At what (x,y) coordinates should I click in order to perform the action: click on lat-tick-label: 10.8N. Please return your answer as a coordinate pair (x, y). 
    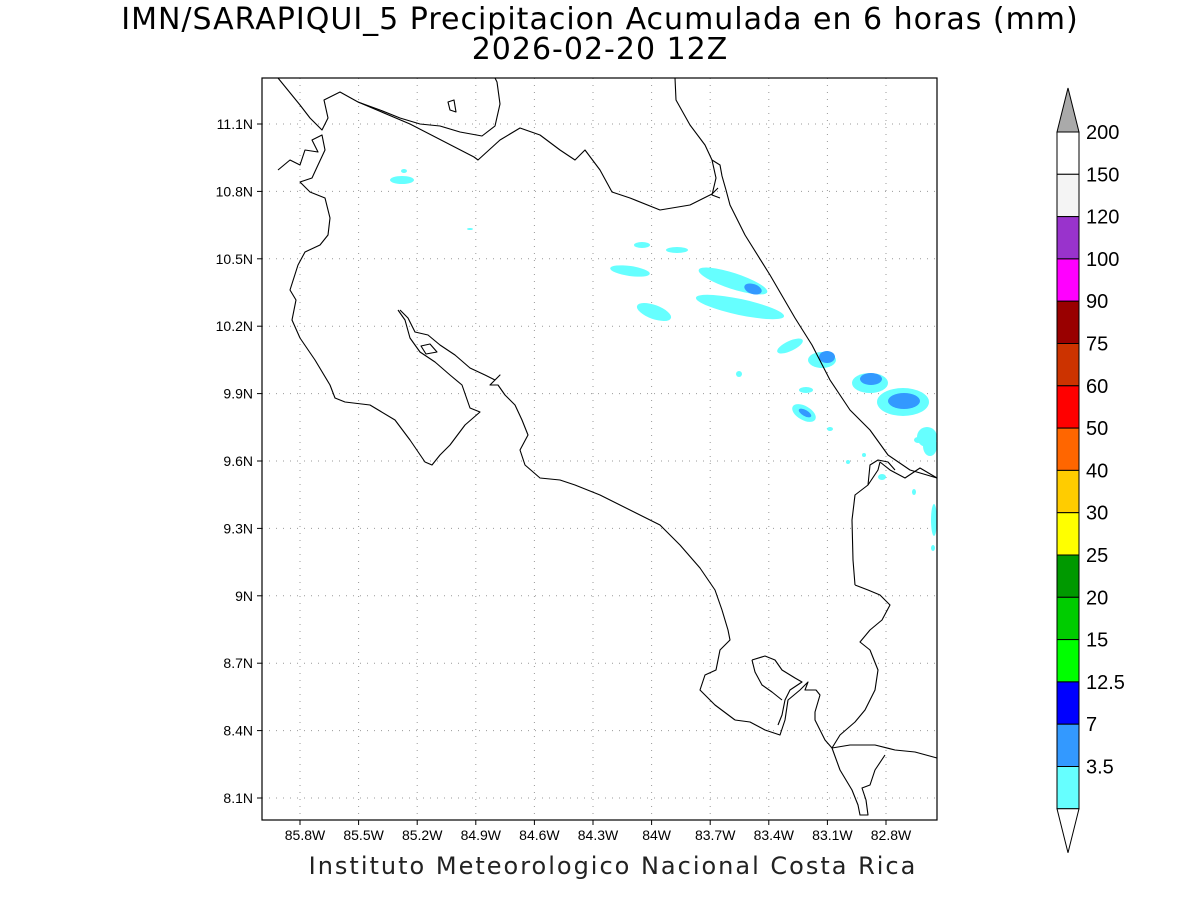
    Looking at the image, I should click on (234, 191).